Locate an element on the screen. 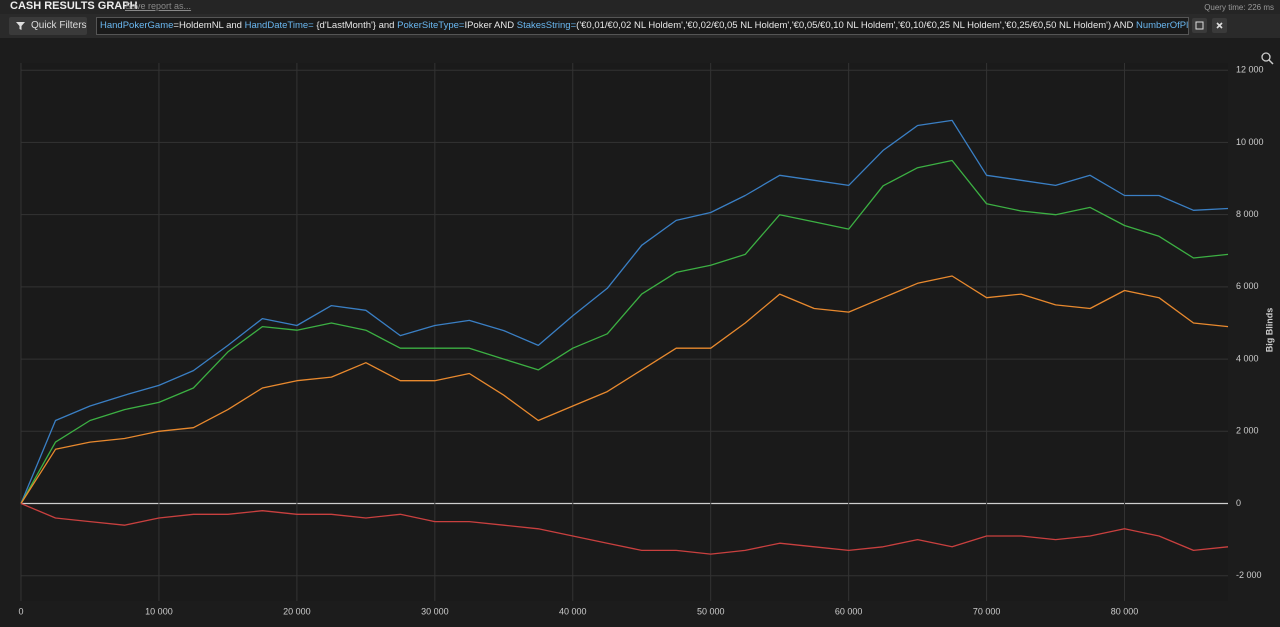 Image resolution: width=1280 pixels, height=627 pixels. y-axis-label: Big Blinds is located at coordinates (1269, 330).